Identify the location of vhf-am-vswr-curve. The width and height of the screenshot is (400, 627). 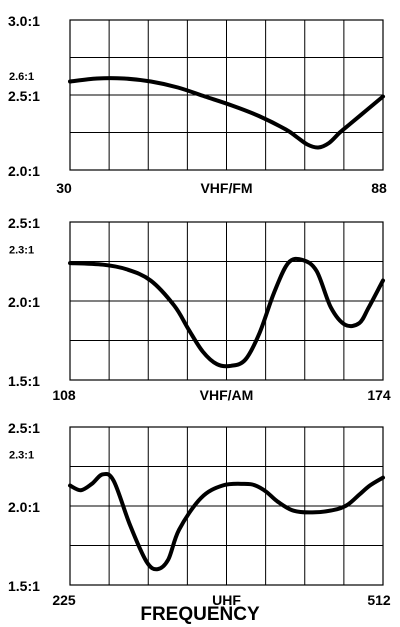
(226, 312).